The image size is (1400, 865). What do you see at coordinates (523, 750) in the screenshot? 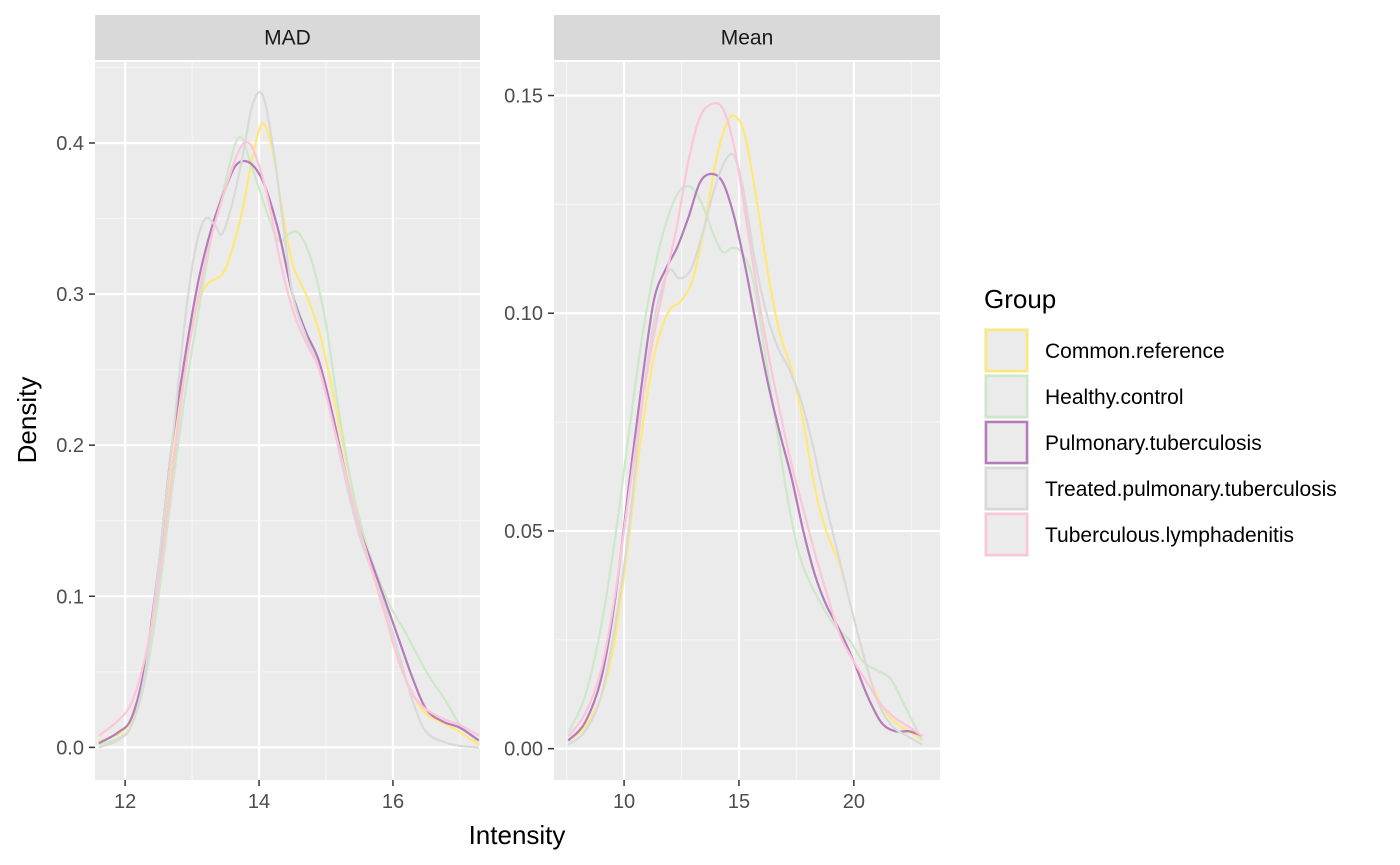
I see `y-tick-label: 0.00` at bounding box center [523, 750].